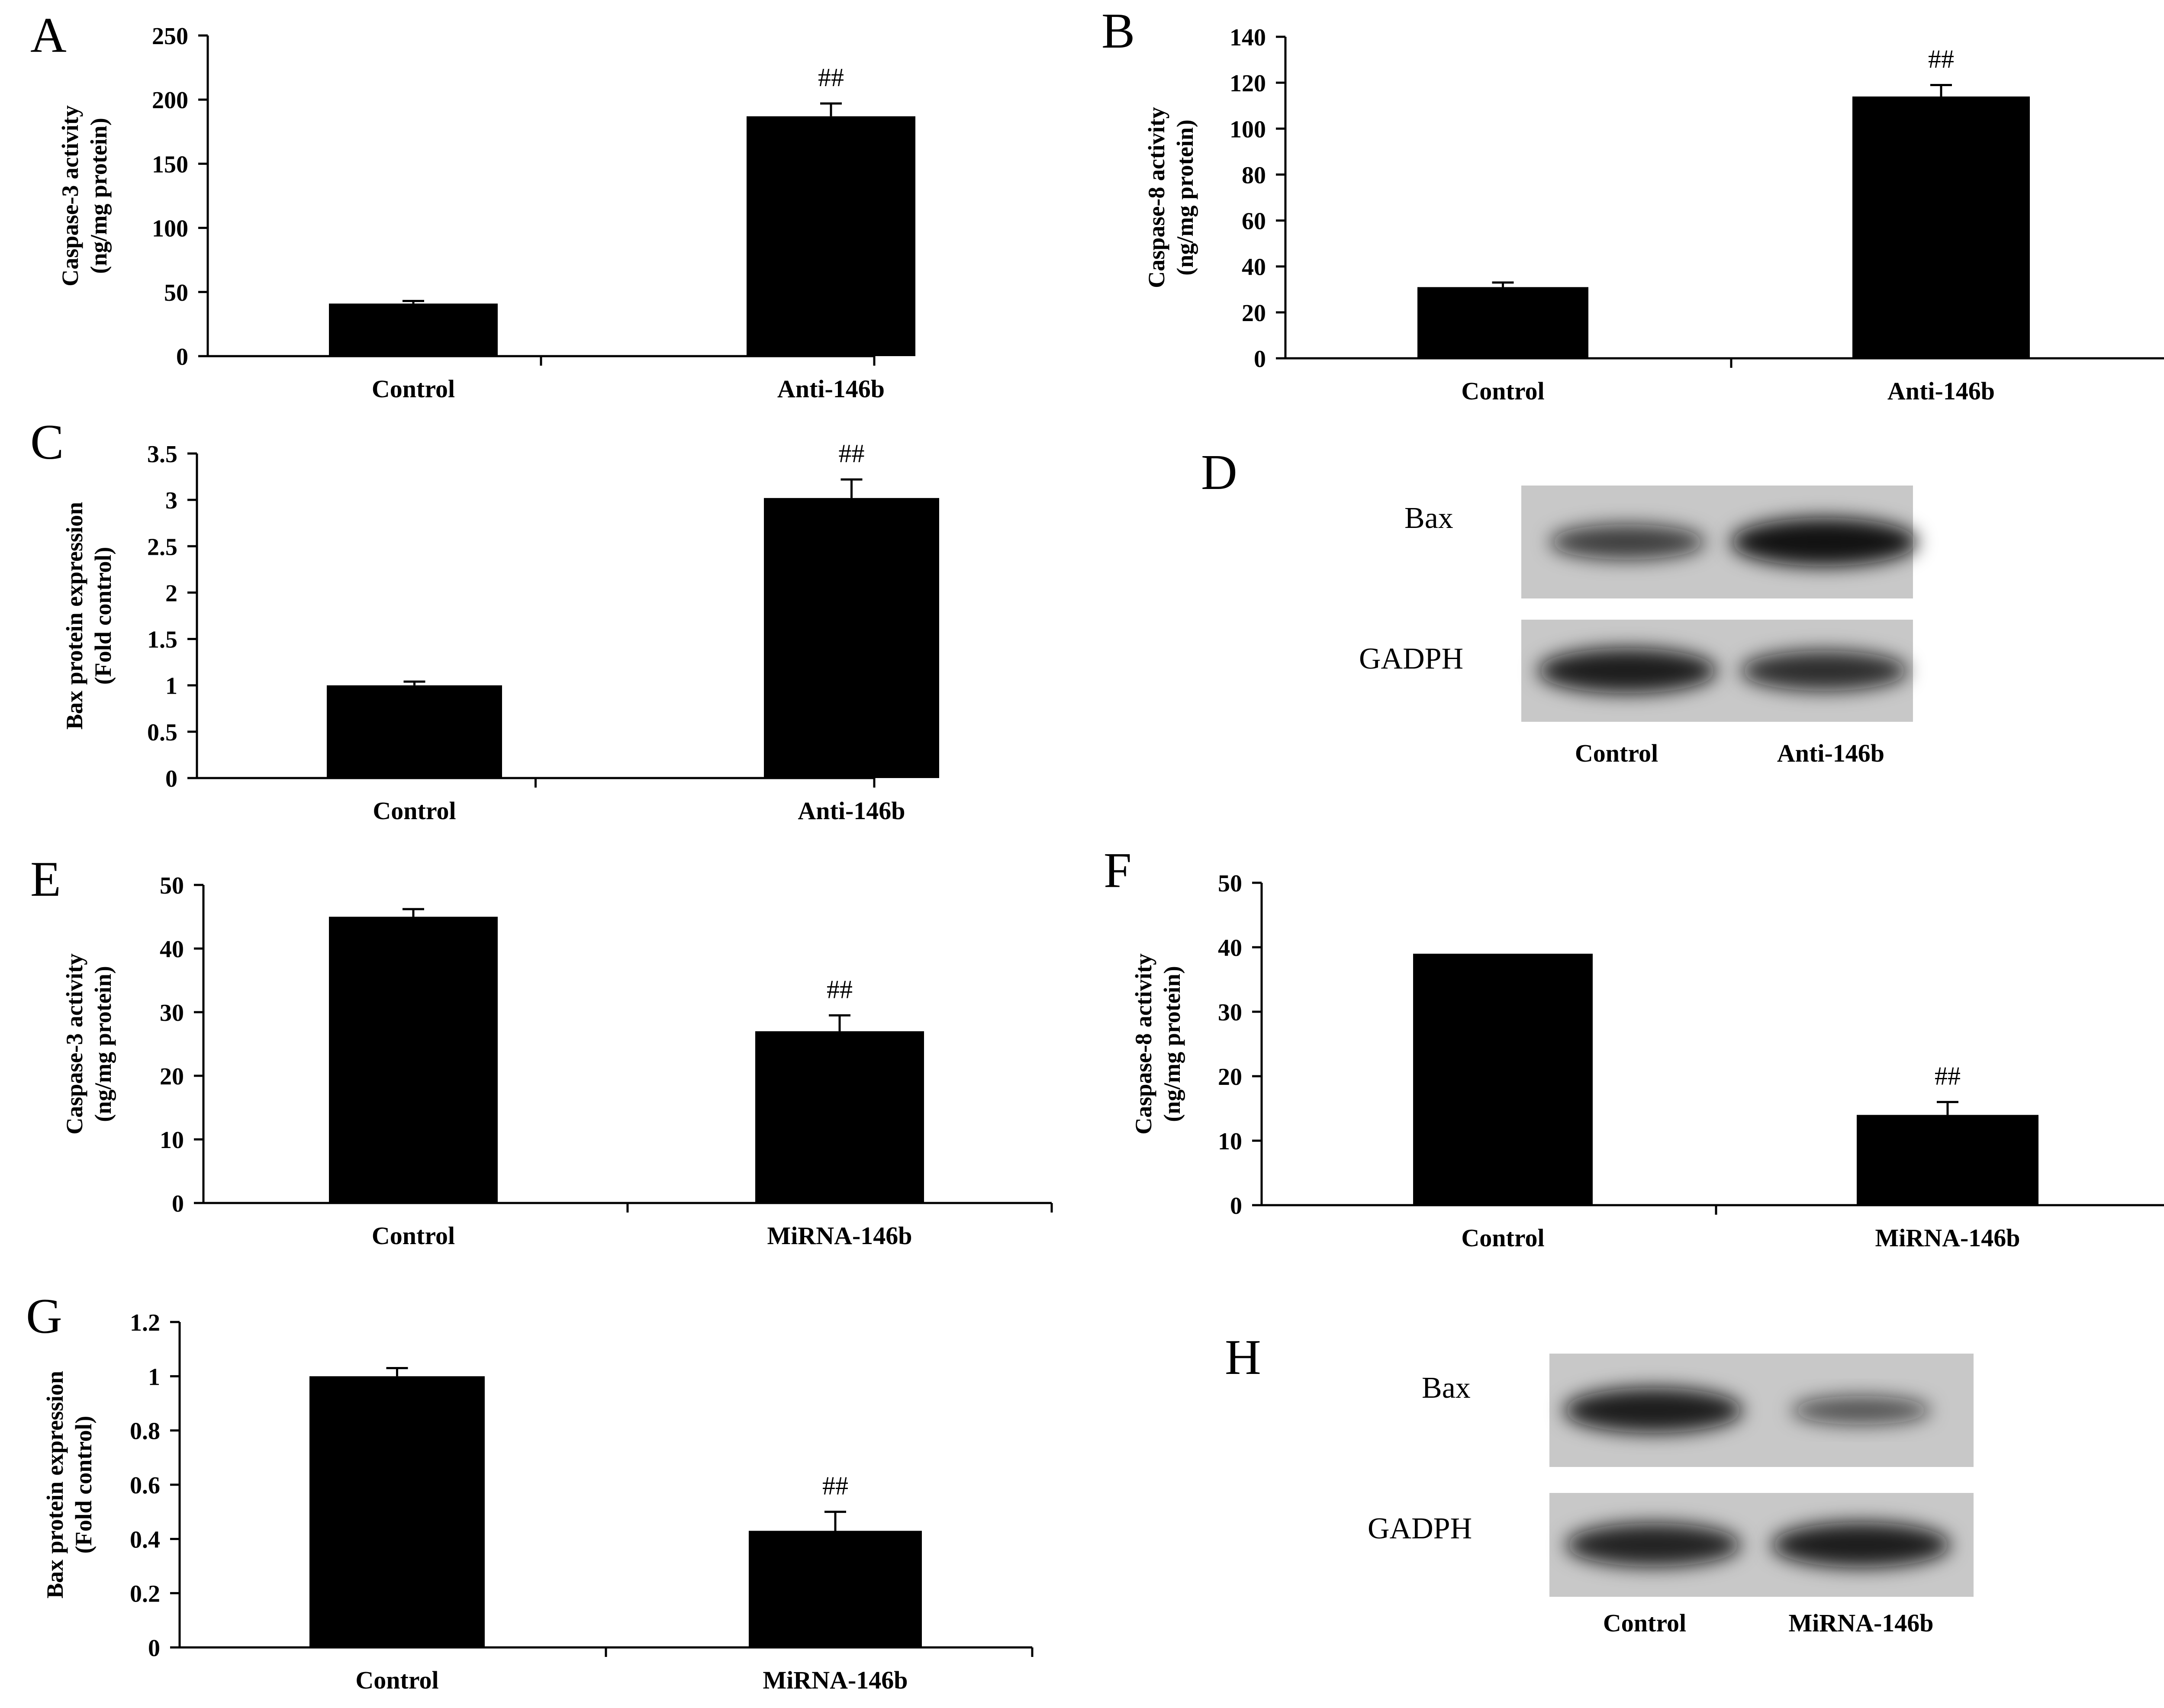 The image size is (2164, 1708). I want to click on blot-lane-label: Control, so click(1616, 753).